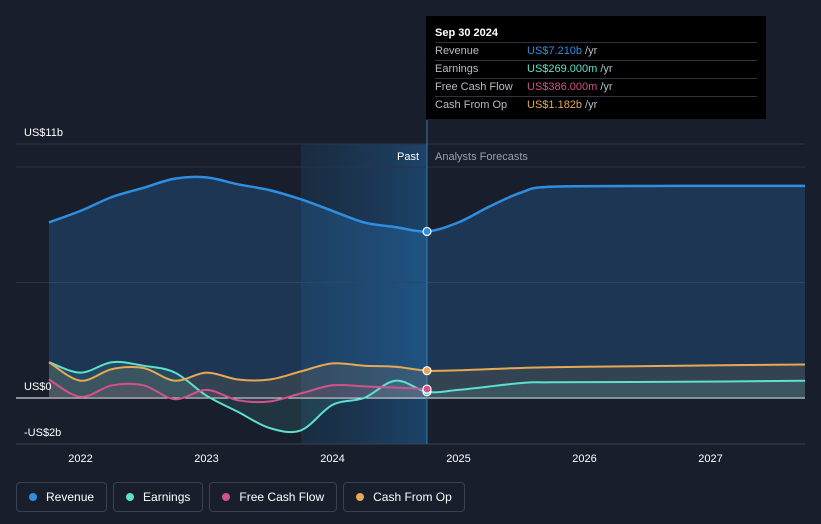  What do you see at coordinates (332, 459) in the screenshot?
I see `x-tick-label-2024: 2024` at bounding box center [332, 459].